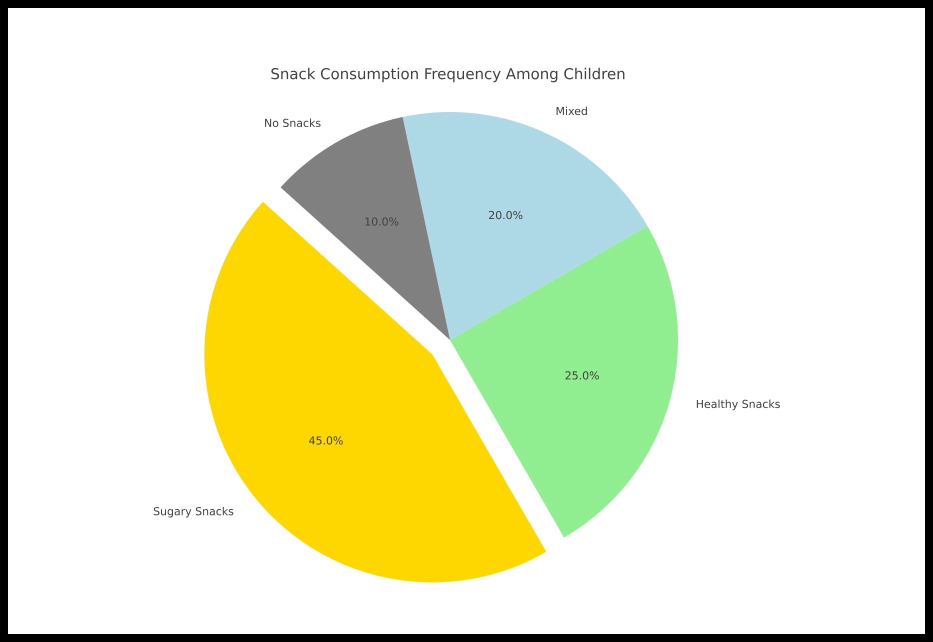 This screenshot has height=642, width=933. I want to click on slice-label: No Snacks, so click(293, 123).